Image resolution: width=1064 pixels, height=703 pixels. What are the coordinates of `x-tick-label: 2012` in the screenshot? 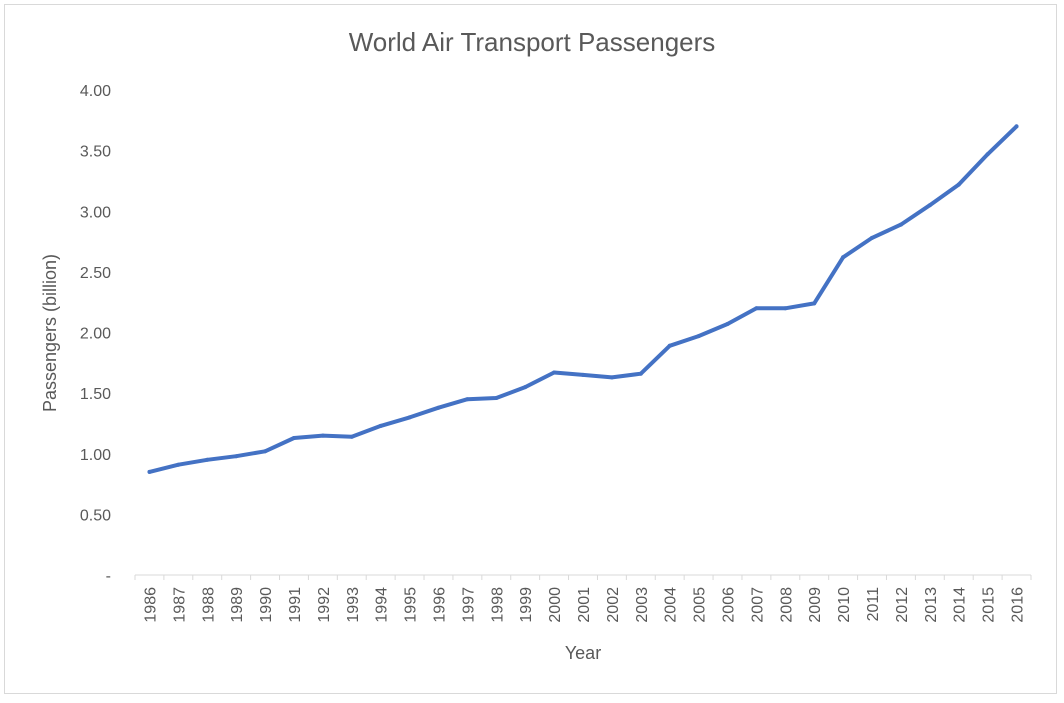 It's located at (902, 605).